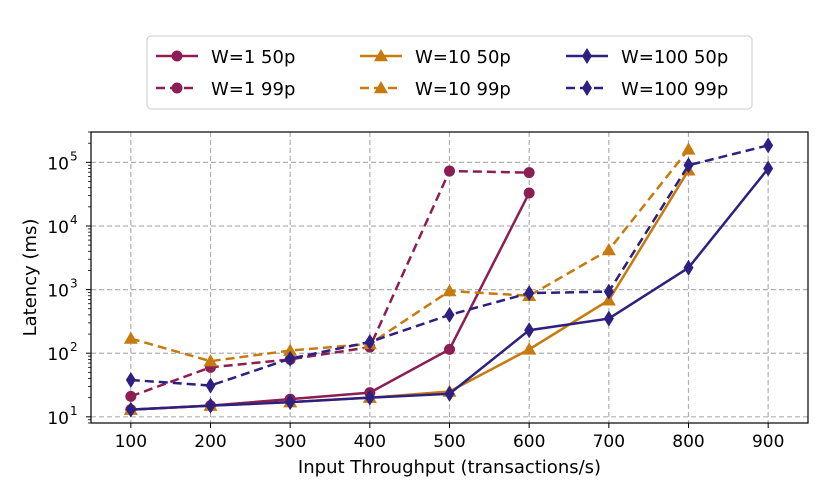 The width and height of the screenshot is (830, 498). I want to click on y-tick-label: 10 3, so click(62, 289).